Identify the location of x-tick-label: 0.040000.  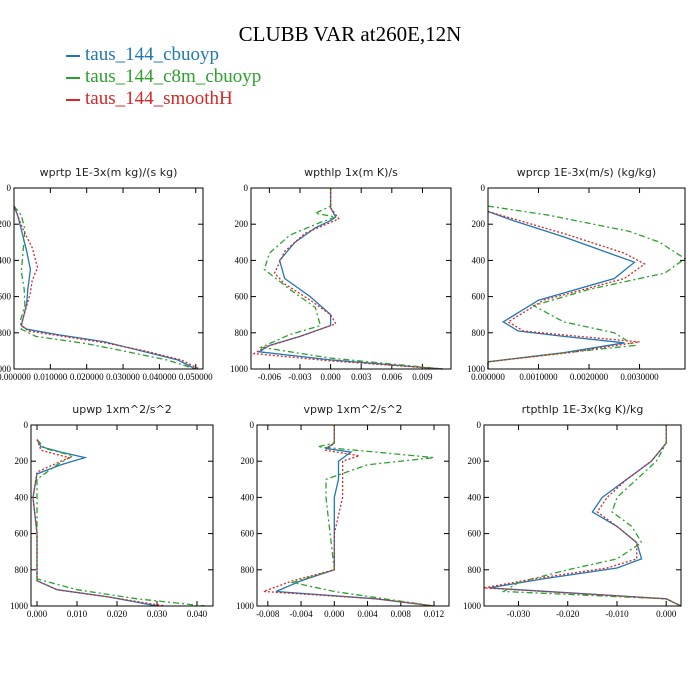
(160, 377).